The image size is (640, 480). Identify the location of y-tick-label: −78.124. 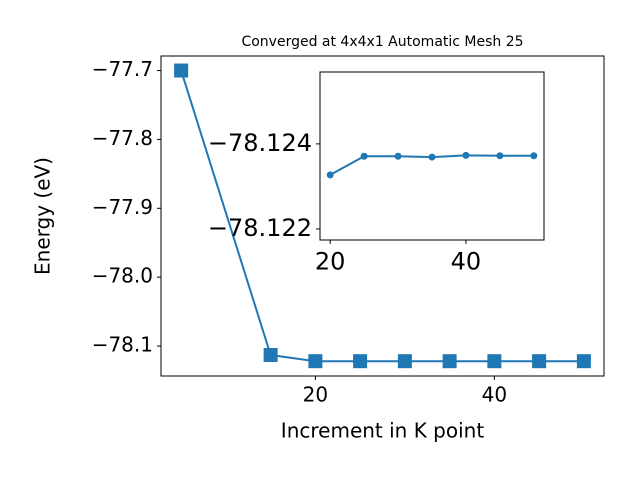
(260, 143).